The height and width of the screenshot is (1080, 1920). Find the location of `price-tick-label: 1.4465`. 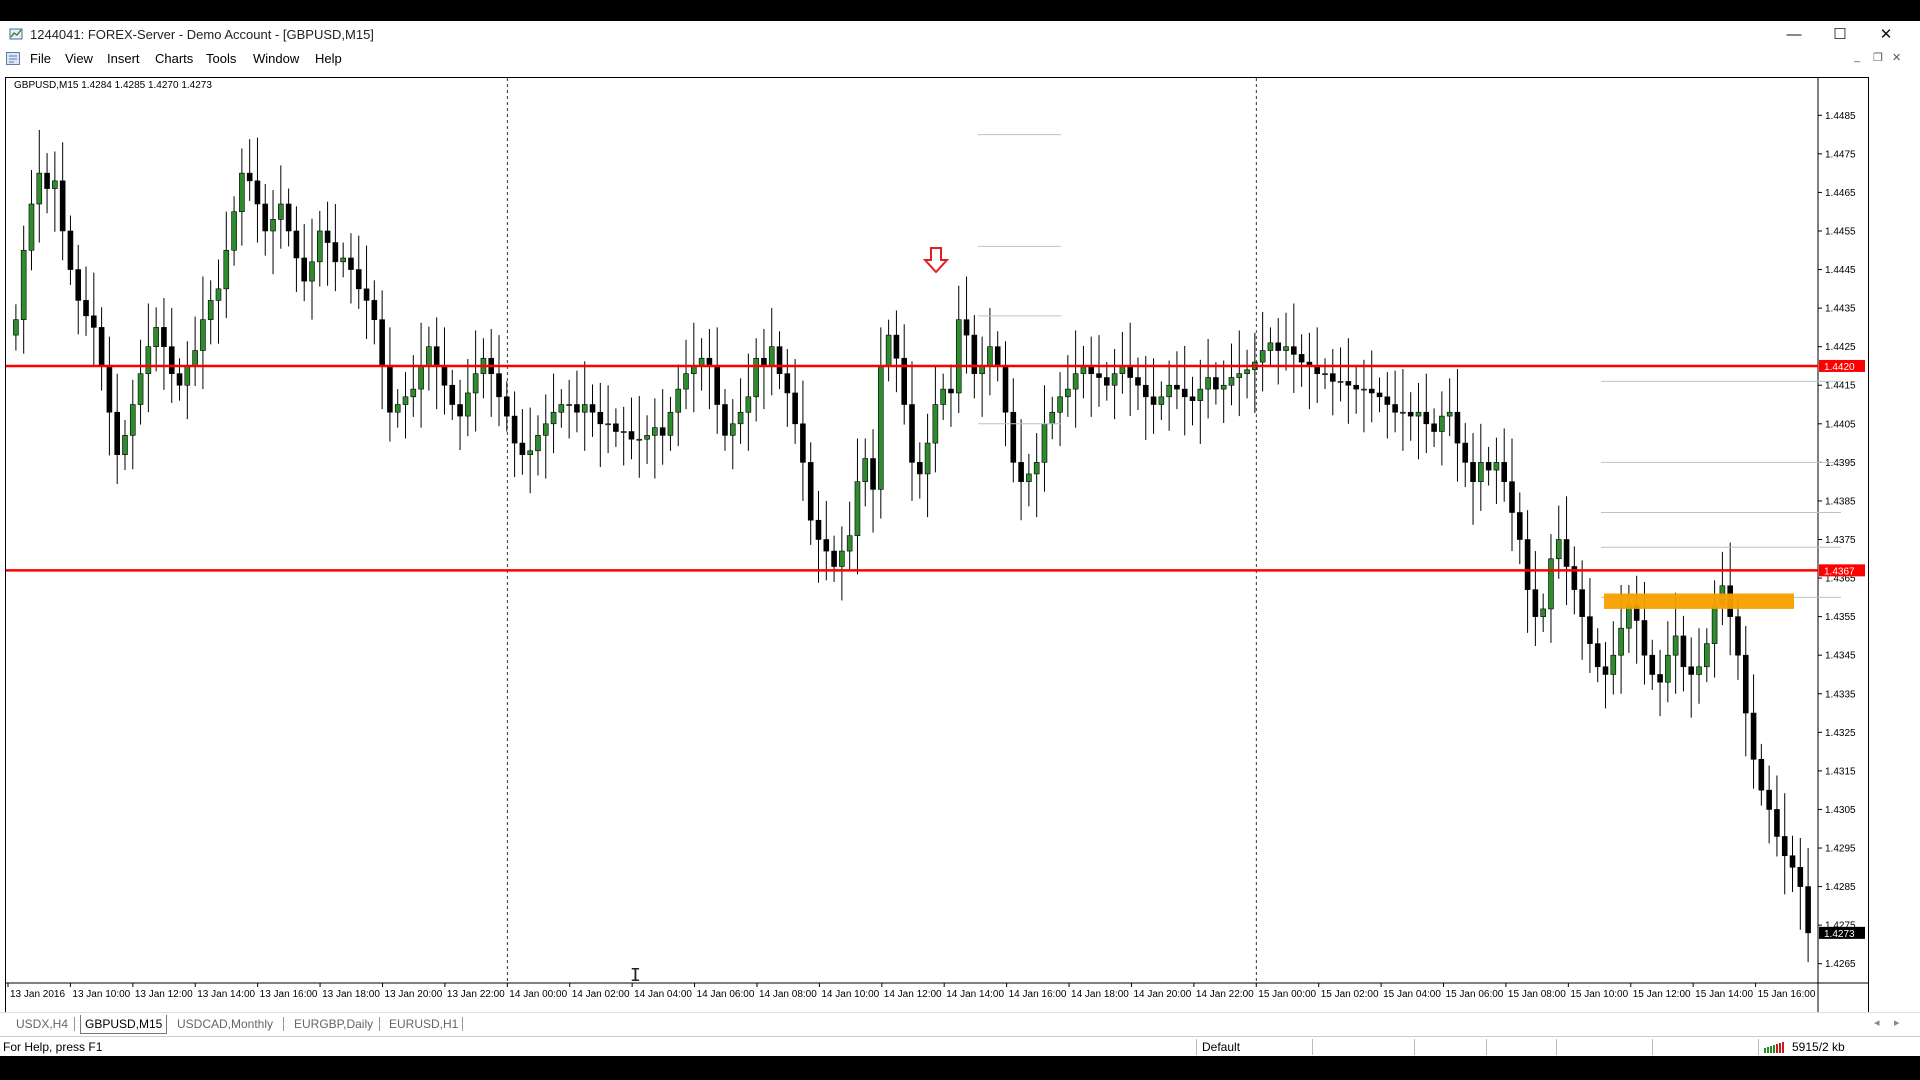

price-tick-label: 1.4465 is located at coordinates (1840, 193).